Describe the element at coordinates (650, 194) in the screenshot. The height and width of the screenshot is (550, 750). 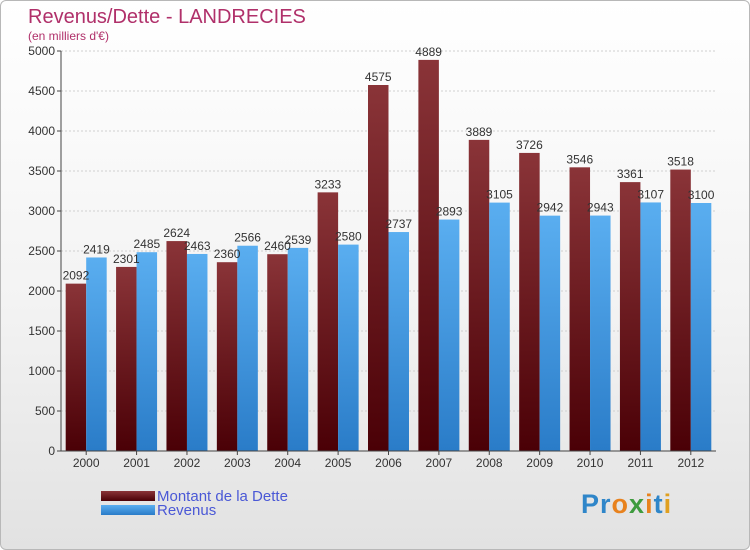
I see `data-label-revenus: 3107` at that location.